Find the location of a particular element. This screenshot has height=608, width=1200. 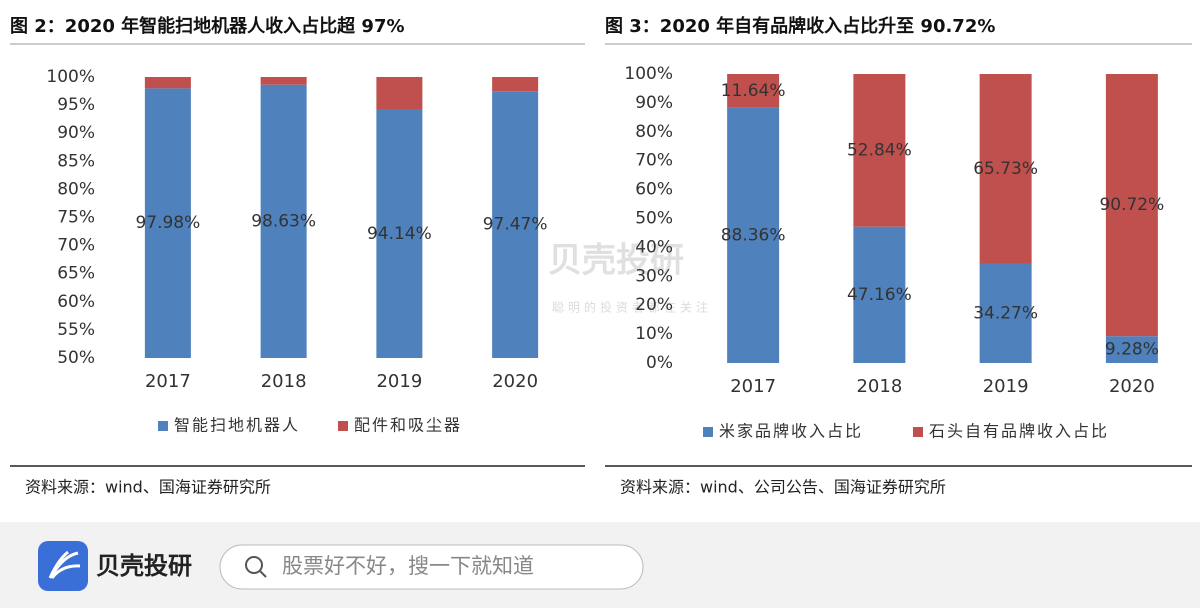

data-label: 94.14% is located at coordinates (399, 234).